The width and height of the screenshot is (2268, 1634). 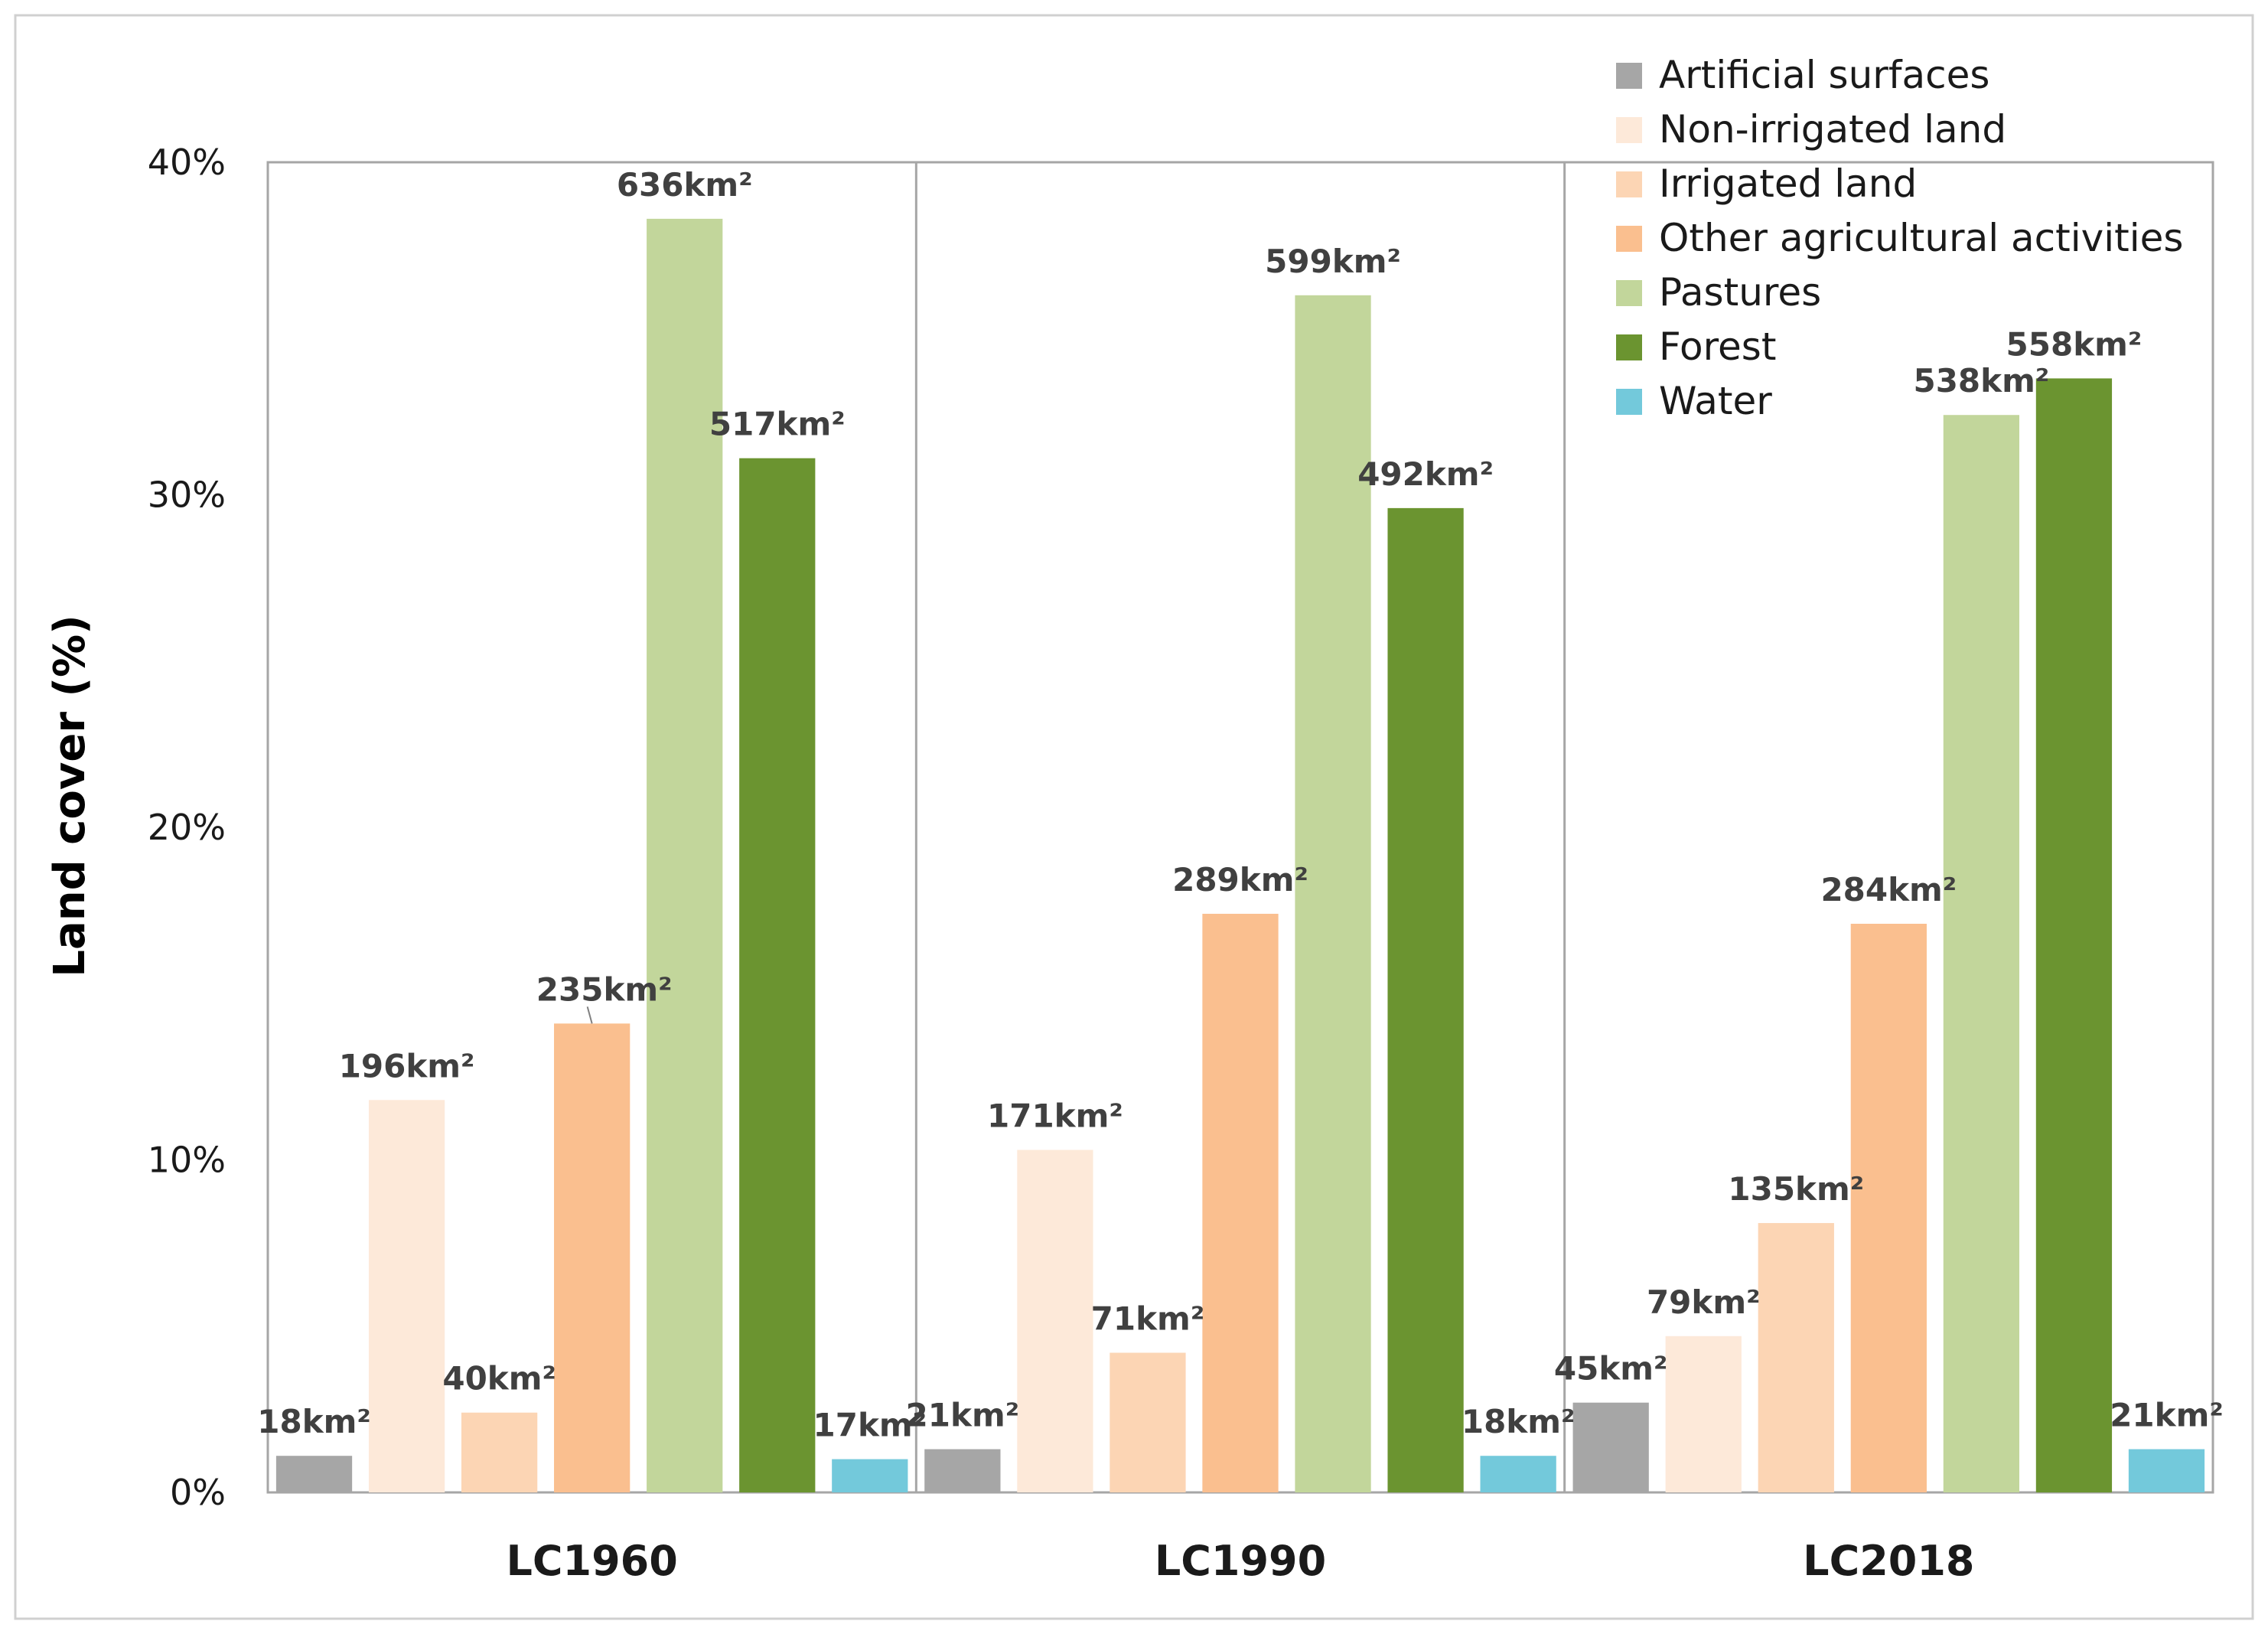 I want to click on y-tick-label: 20%, so click(x=187, y=827).